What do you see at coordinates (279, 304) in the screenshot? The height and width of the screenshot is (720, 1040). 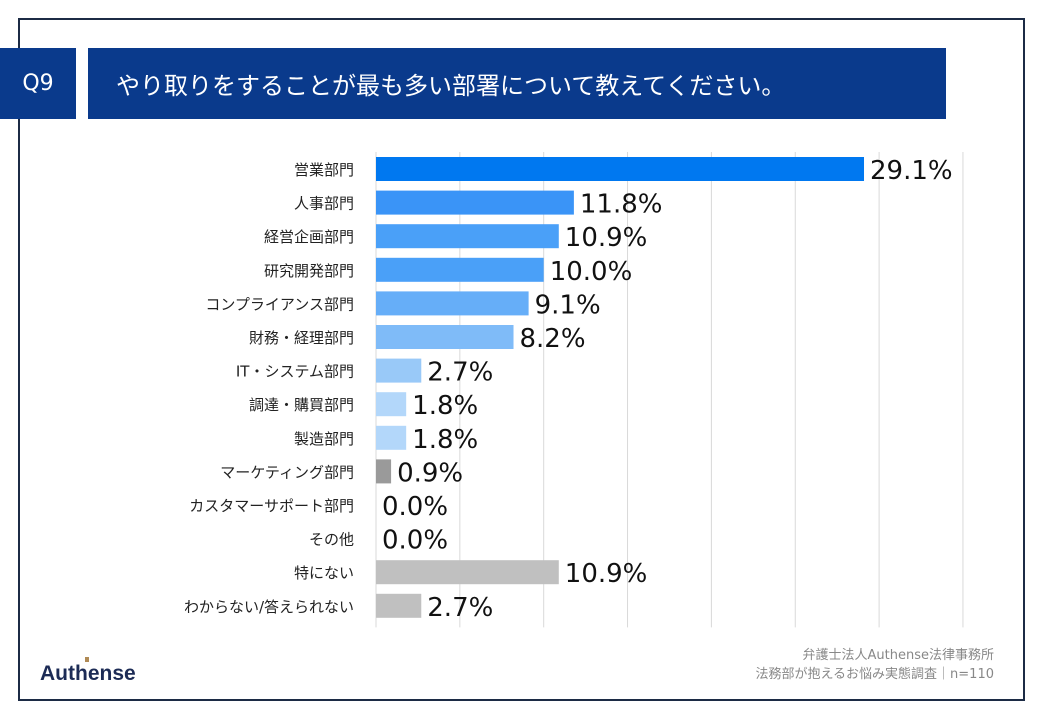 I see `category-label: コンプライアンス部門` at bounding box center [279, 304].